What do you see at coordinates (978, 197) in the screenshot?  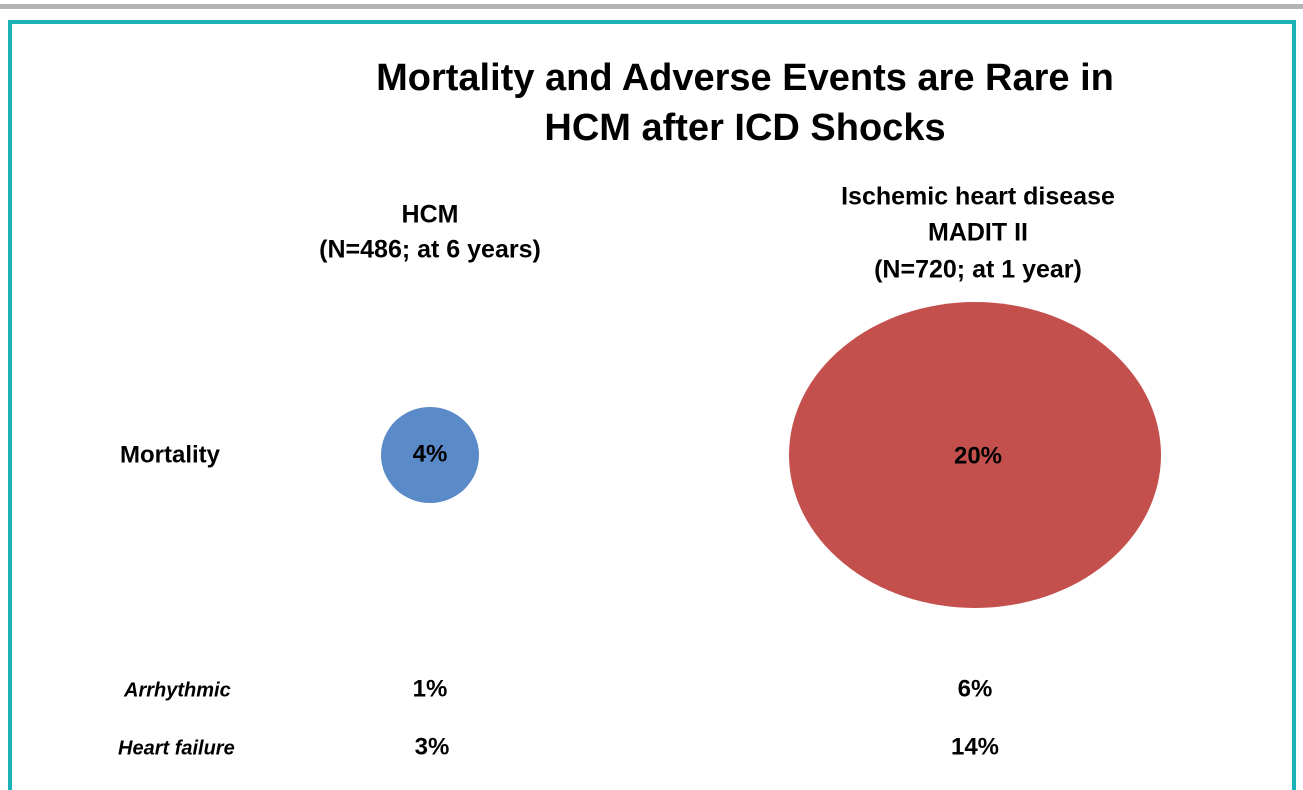 I see `column-header: Ischemic heart disease` at bounding box center [978, 197].